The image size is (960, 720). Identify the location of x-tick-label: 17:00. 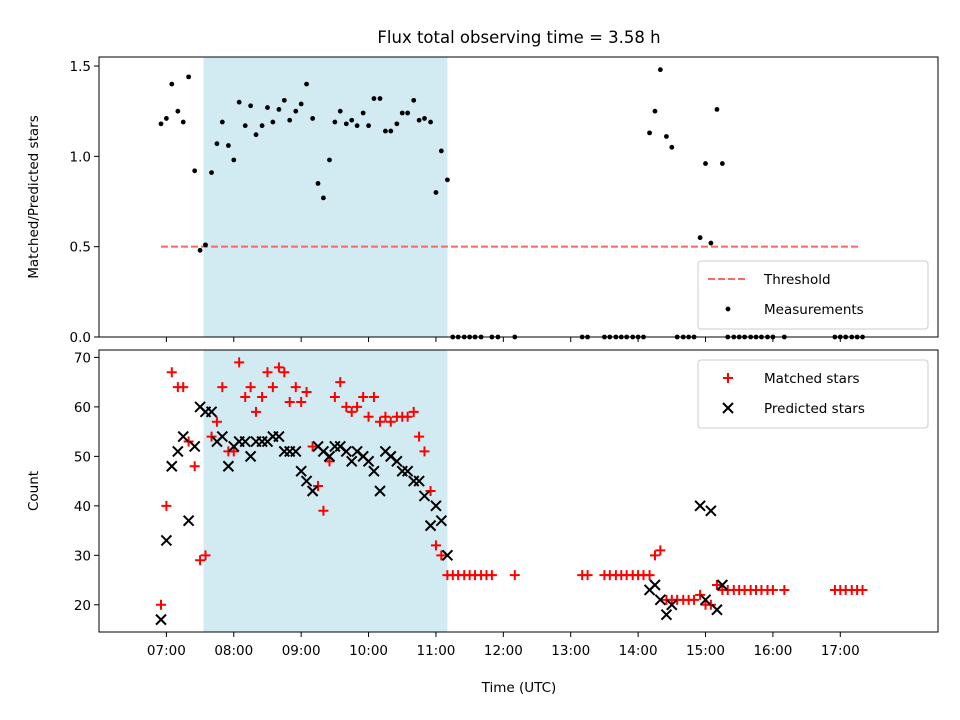
(840, 651).